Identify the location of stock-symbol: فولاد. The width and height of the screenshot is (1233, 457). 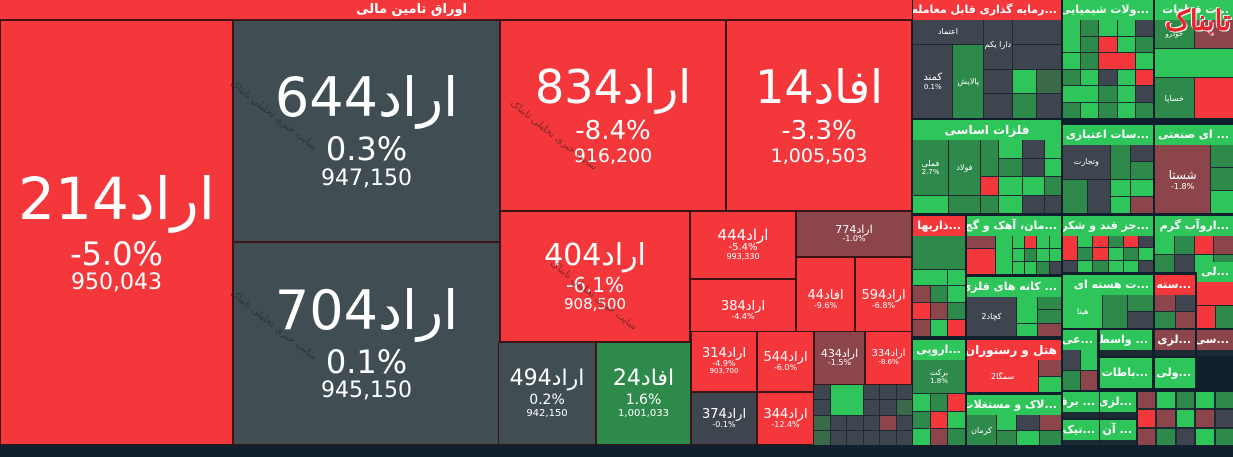
(964, 167).